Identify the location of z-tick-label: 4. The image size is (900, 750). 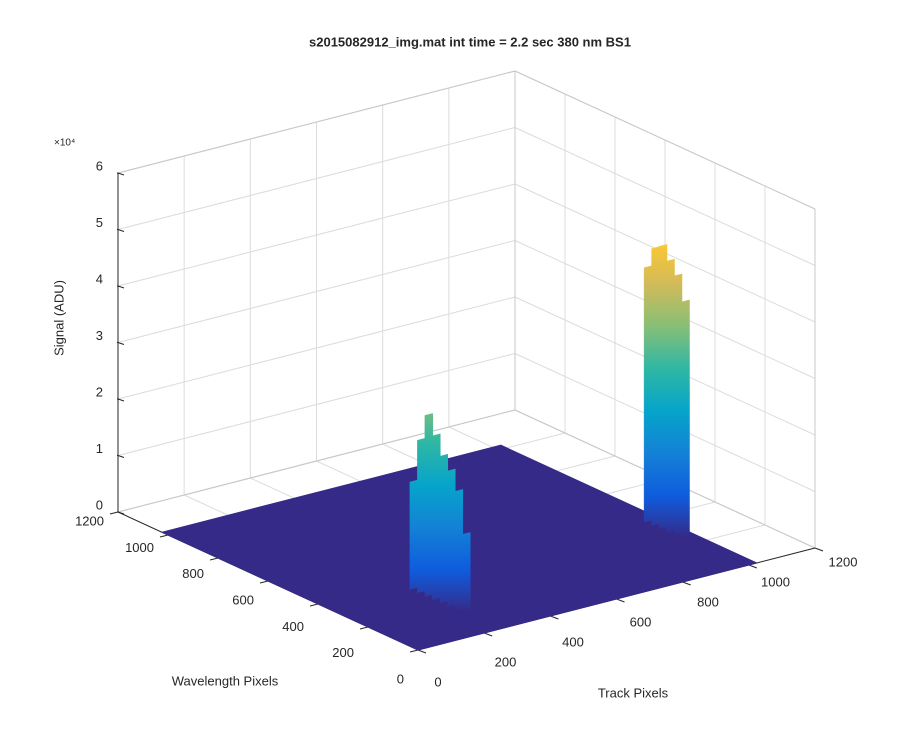
(99, 278).